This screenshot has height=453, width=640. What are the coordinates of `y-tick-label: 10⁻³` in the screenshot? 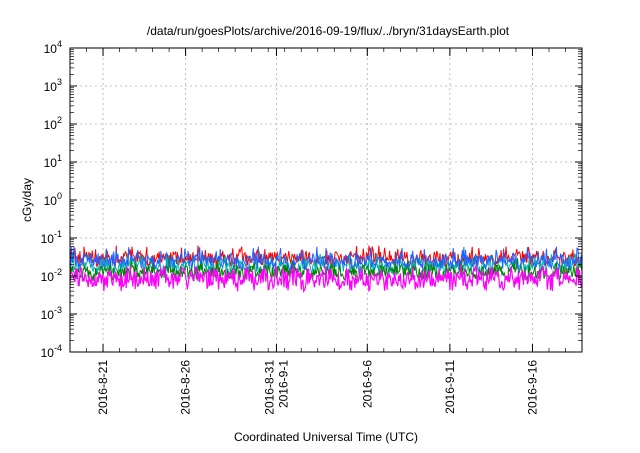 It's located at (51, 313).